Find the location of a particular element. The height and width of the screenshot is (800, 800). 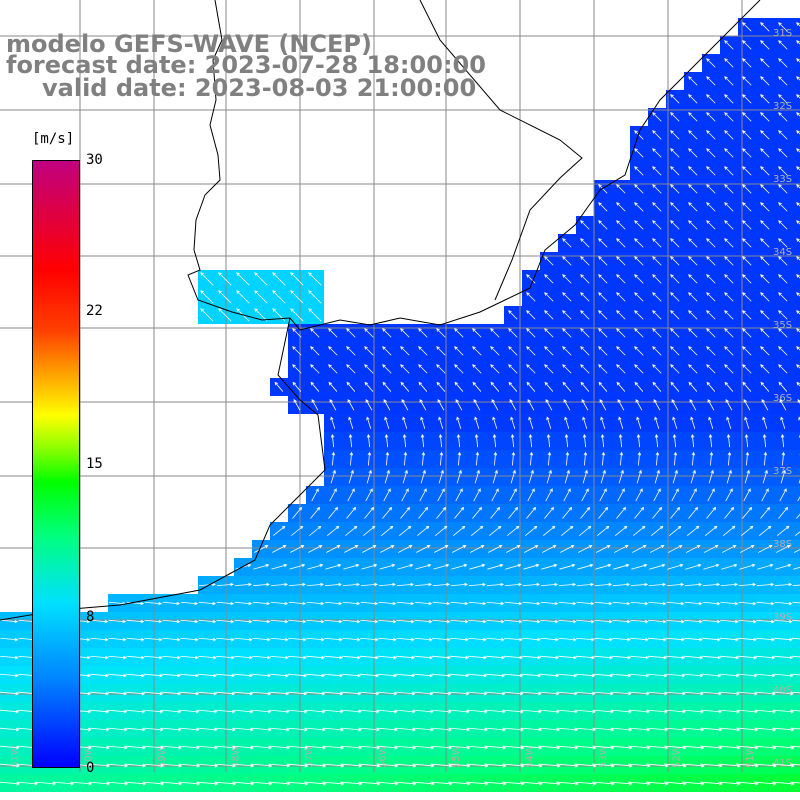

colorbar-tick-22: 22 is located at coordinates (94, 311).